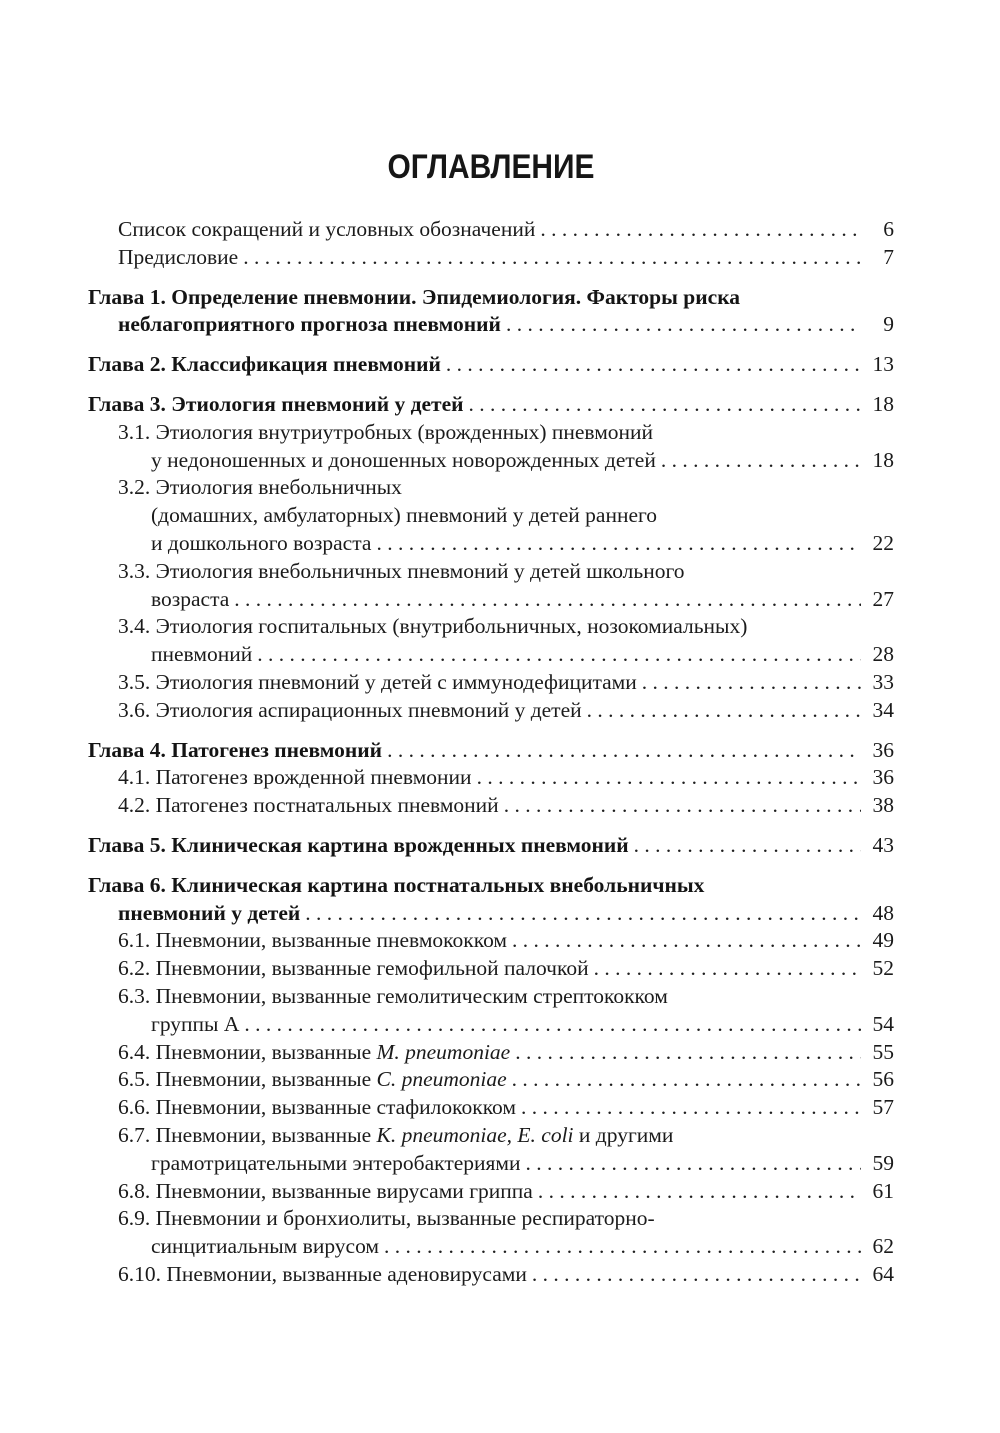  What do you see at coordinates (313, 940) in the screenshot?
I see `toc-label-text: 6.1. Пневмонии, вызванные пневмококком` at bounding box center [313, 940].